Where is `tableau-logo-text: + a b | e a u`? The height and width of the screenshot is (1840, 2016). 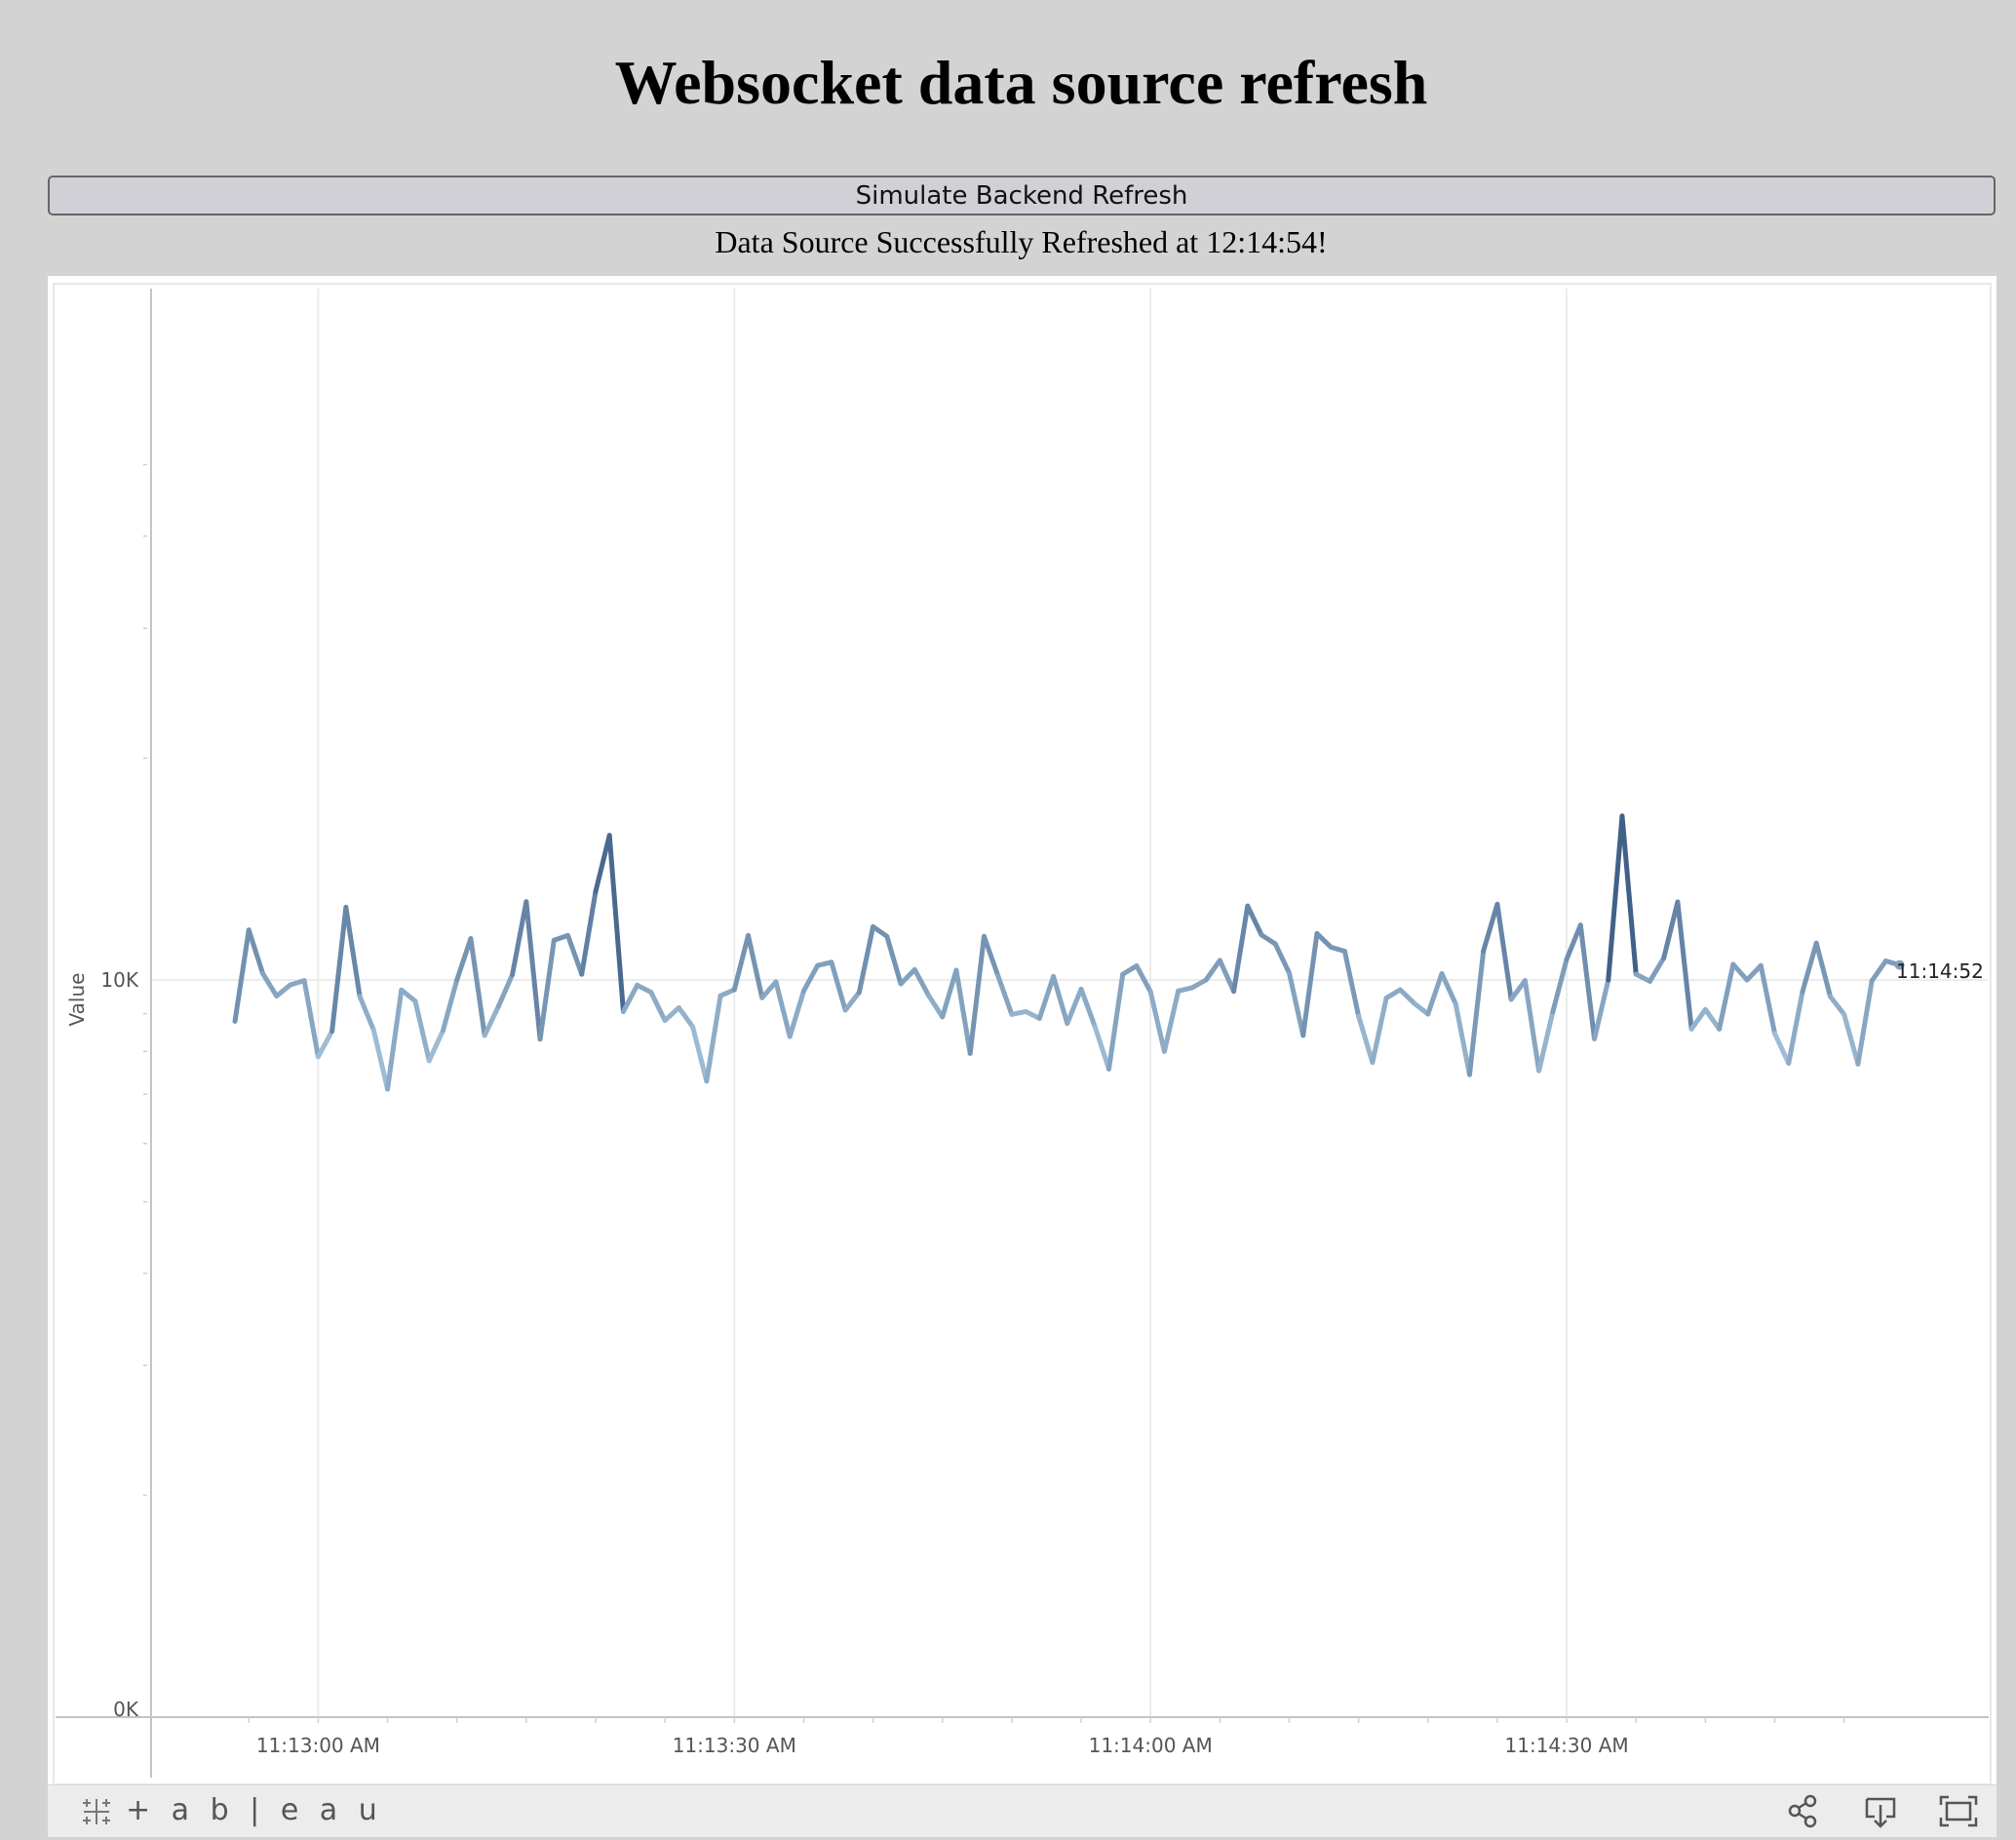 tableau-logo-text: + a b | e a u is located at coordinates (254, 1810).